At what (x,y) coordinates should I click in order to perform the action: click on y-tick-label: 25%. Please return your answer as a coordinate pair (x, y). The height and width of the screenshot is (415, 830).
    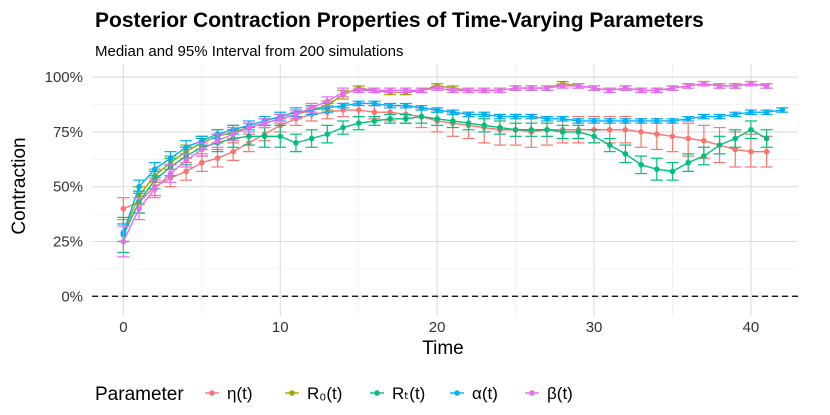
    Looking at the image, I should click on (68, 241).